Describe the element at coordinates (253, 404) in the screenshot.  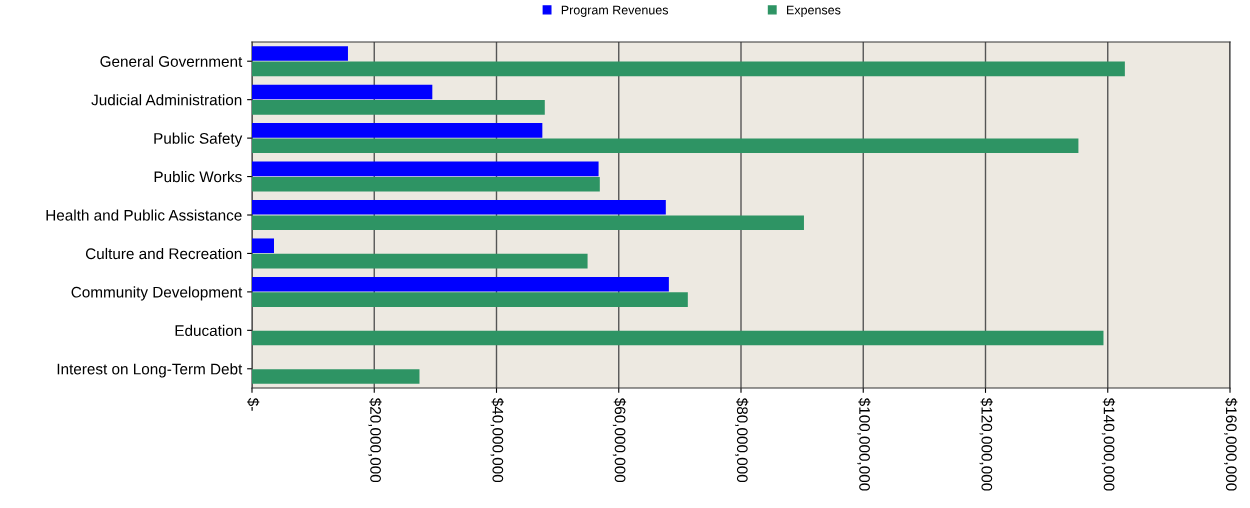
I see `x-tick-label: $-` at that location.